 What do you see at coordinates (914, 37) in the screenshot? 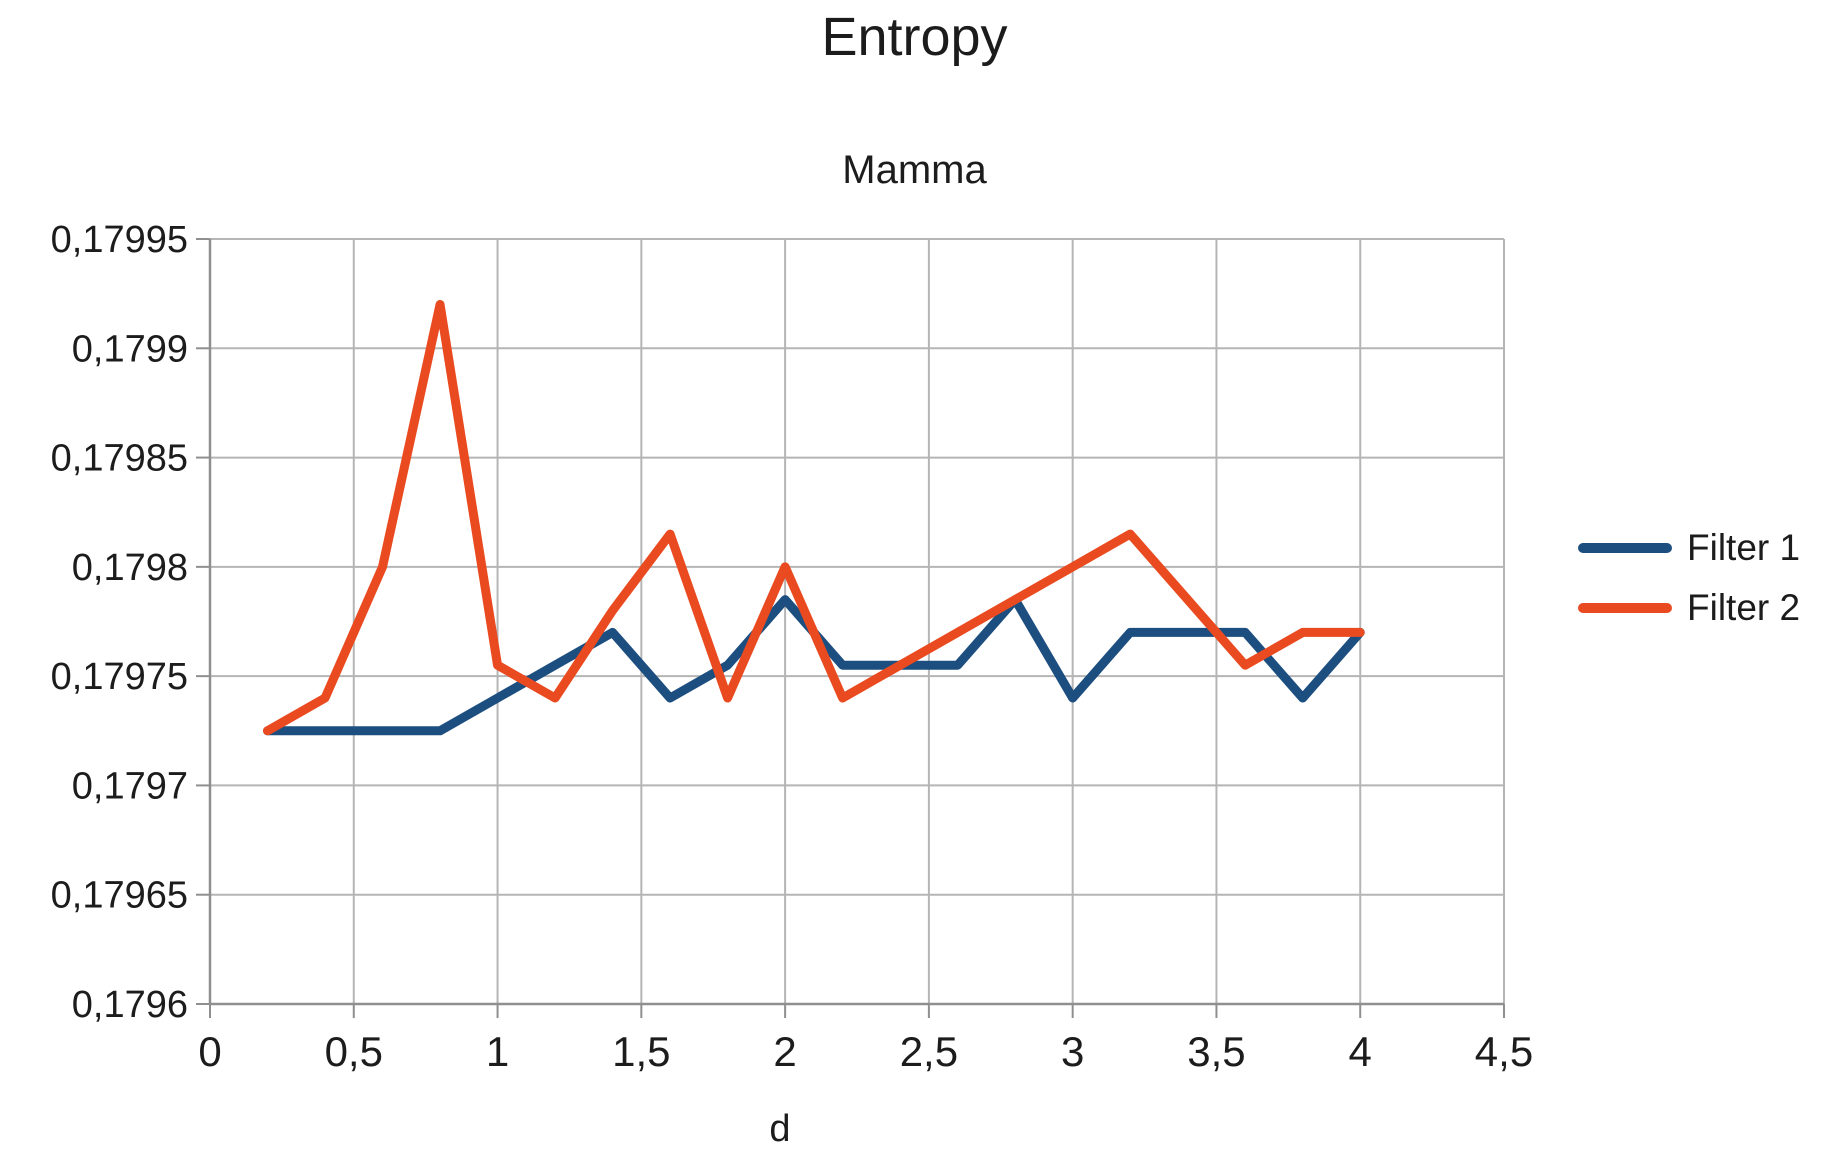
I see `chart-title: Entropy` at bounding box center [914, 37].